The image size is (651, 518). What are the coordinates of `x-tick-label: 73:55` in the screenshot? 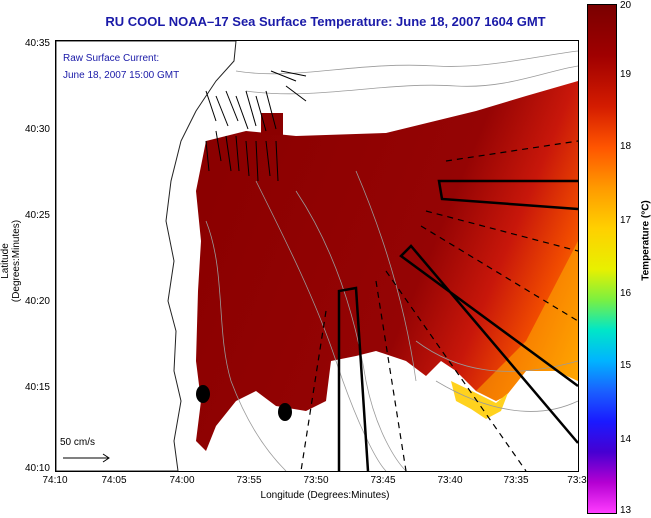 It's located at (249, 480).